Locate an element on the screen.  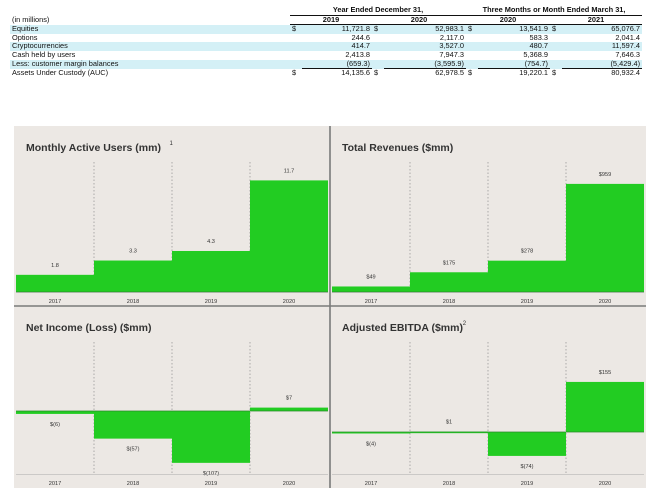
row-label: Assets Under Custody (AUC) is located at coordinates (60, 72).